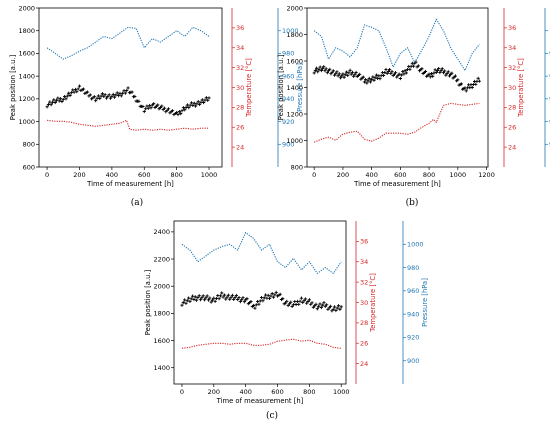  Describe the element at coordinates (128, 43) in the screenshot. I see `series-pressure` at that location.